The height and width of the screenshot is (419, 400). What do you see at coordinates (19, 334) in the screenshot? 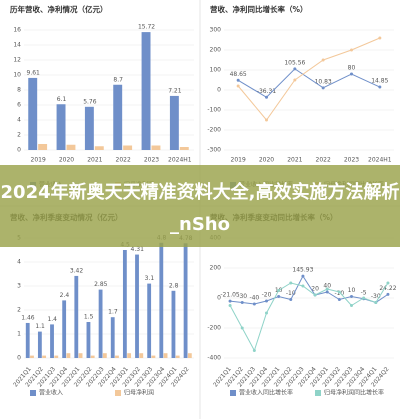
I see `y-tick-label: 1` at bounding box center [19, 334].